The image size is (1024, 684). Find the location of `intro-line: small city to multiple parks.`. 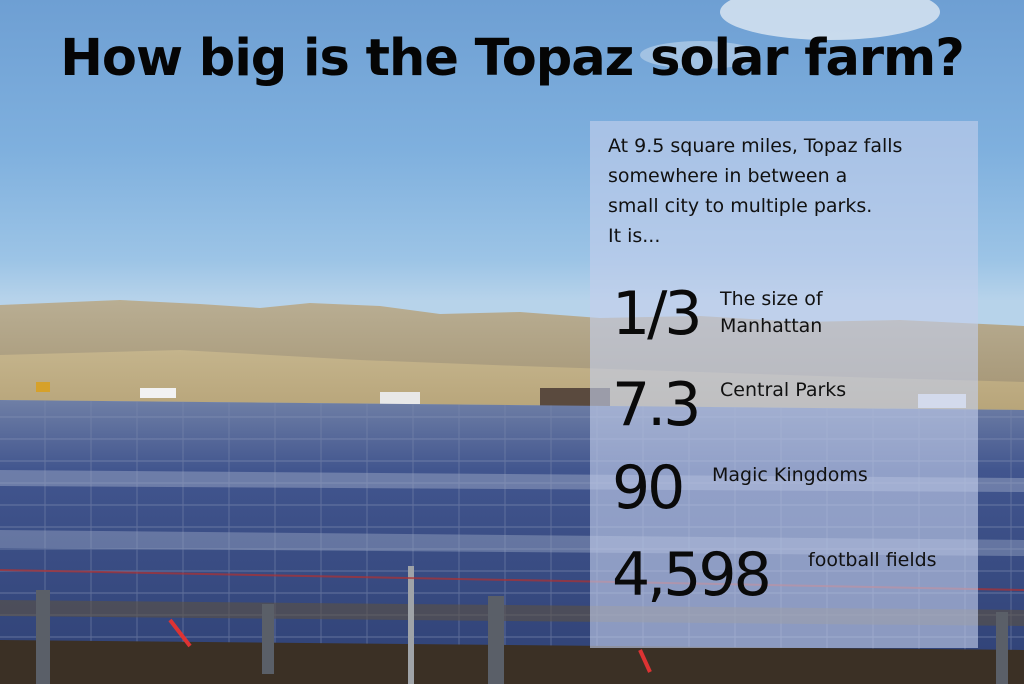

intro-line: small city to multiple parks. is located at coordinates (740, 206).